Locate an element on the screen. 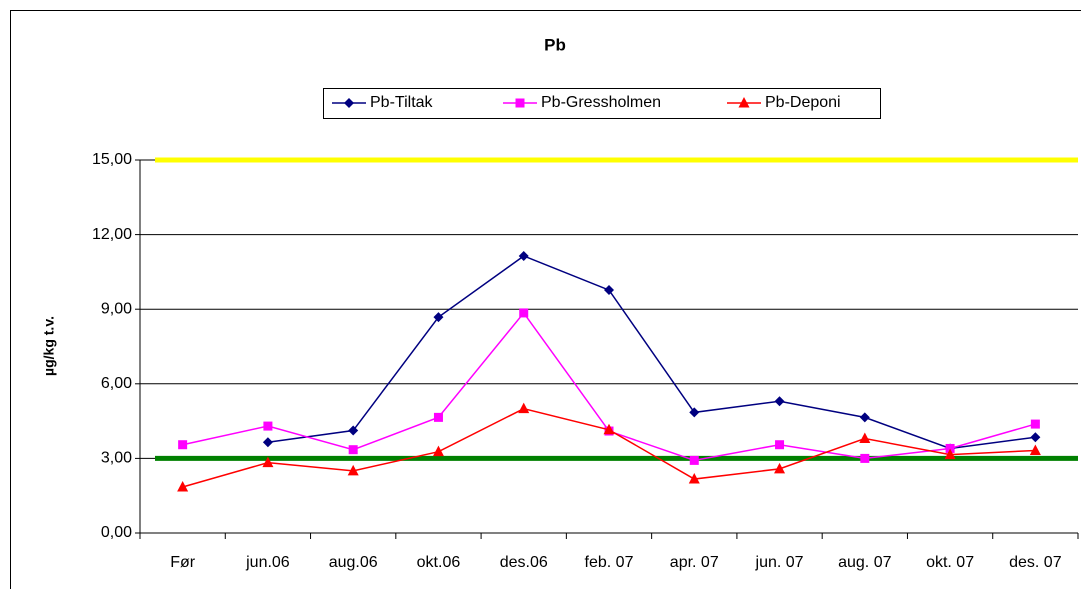 The height and width of the screenshot is (589, 1081). legend-label: Pb-Deponi is located at coordinates (803, 102).